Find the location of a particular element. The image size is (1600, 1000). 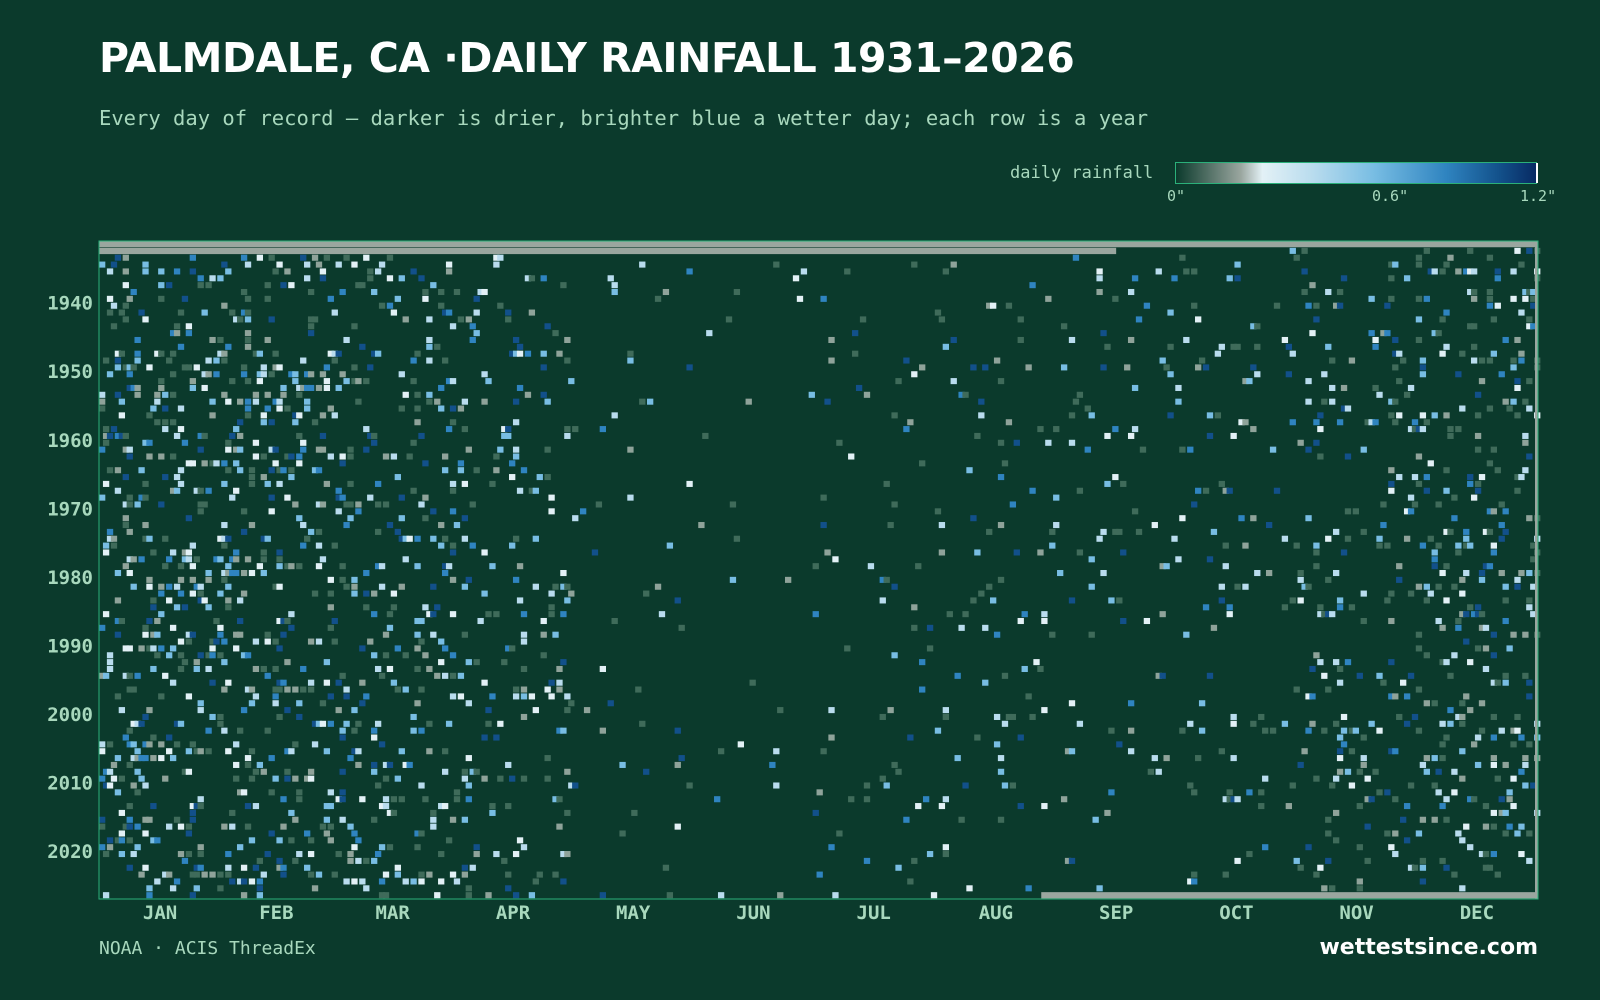

brand-logo: wettestsince.com is located at coordinates (1428, 947).